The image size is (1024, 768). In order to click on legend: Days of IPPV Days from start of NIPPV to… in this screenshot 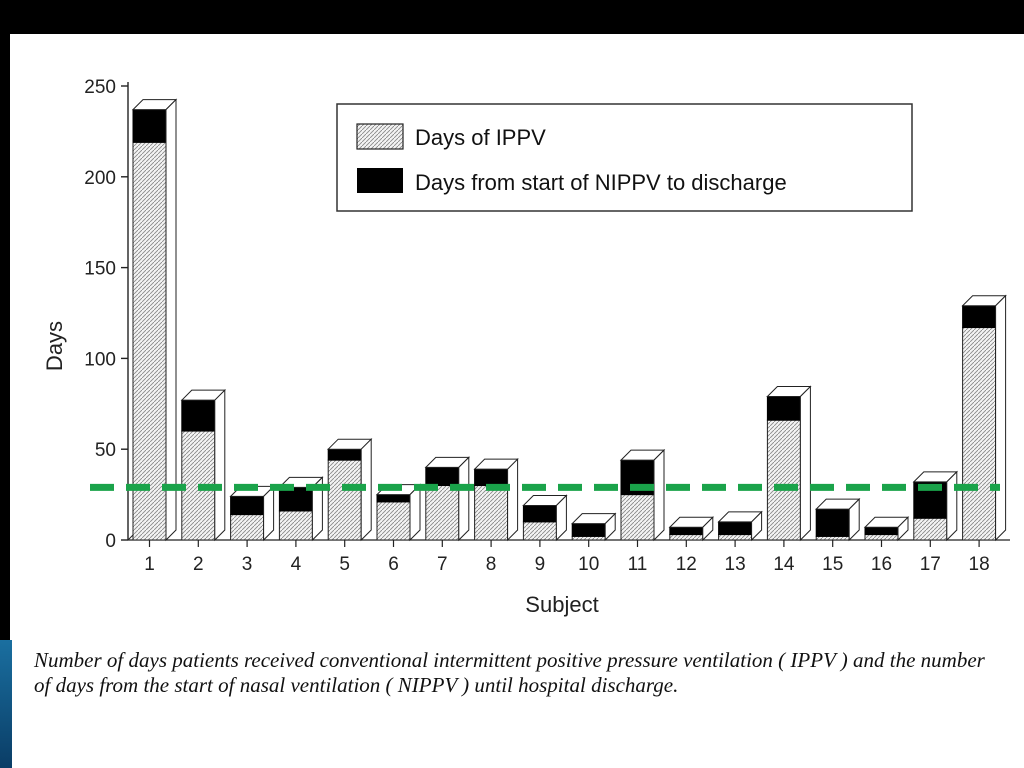, I will do `click(624, 157)`.